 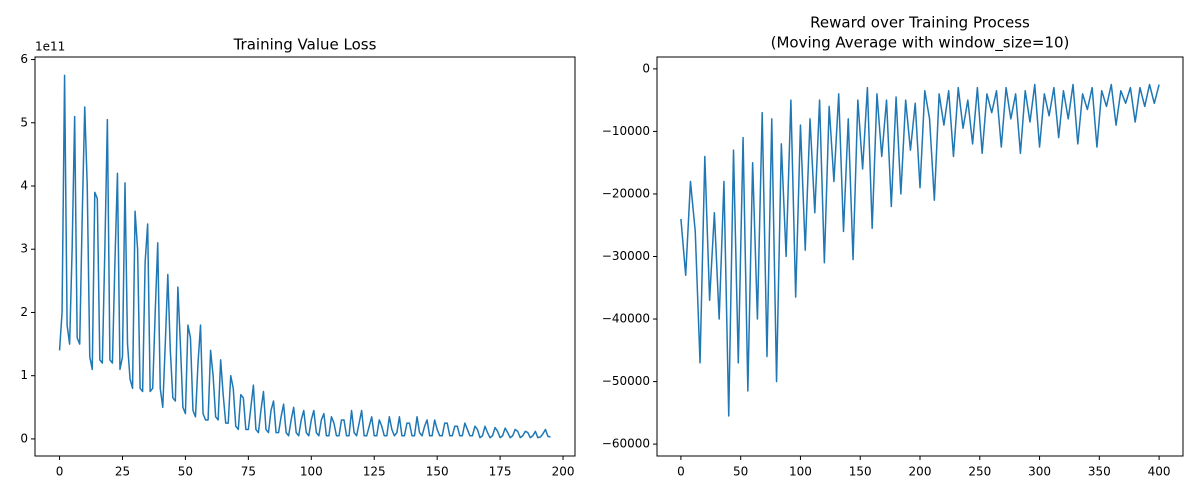 What do you see at coordinates (122, 472) in the screenshot?
I see `x-tick-label: 25` at bounding box center [122, 472].